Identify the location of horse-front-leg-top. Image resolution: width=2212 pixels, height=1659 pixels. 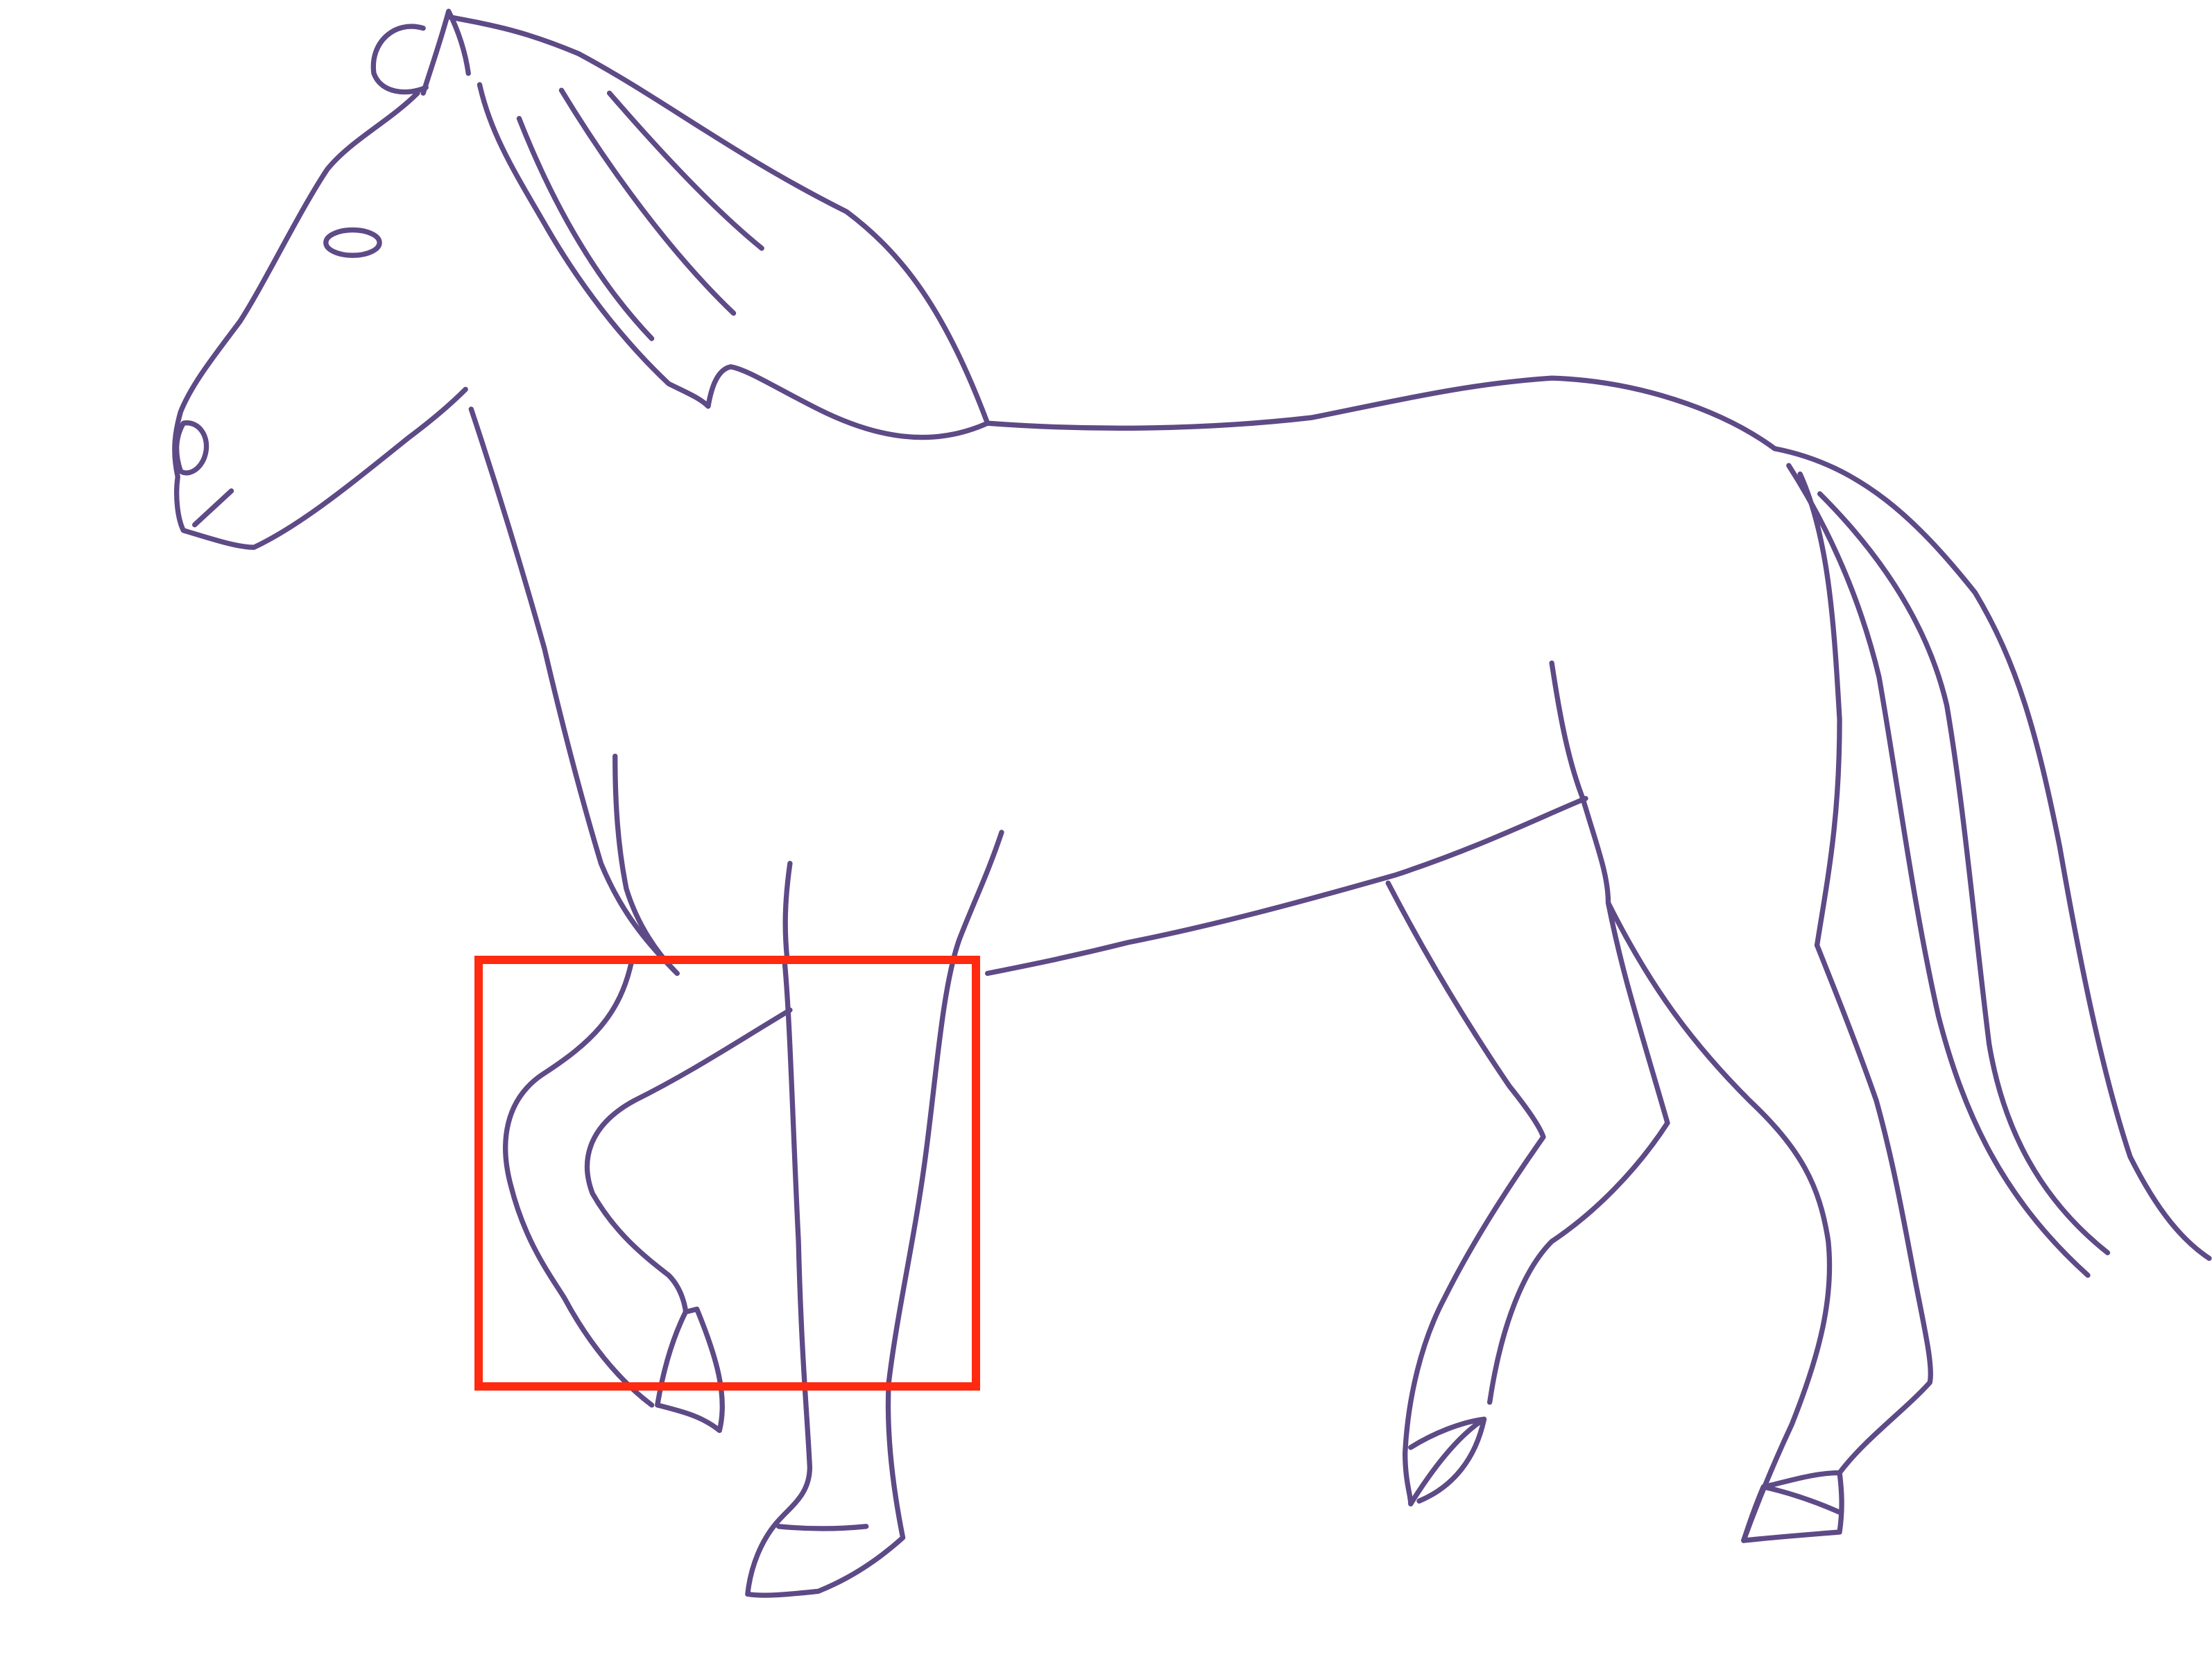
(980, 886).